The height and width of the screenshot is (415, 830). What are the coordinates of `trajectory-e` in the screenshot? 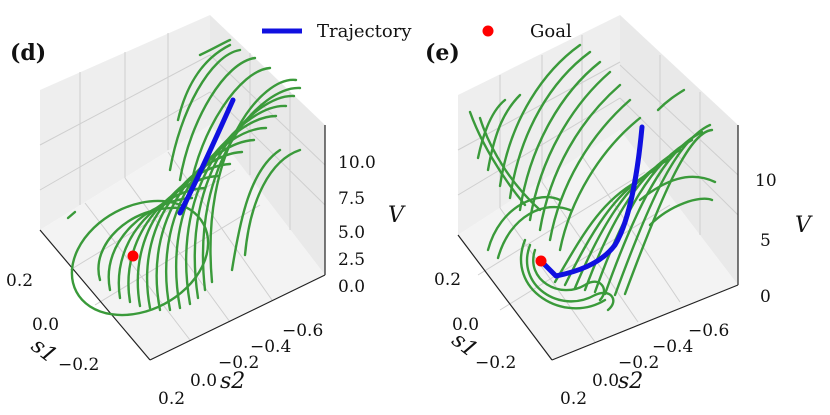 It's located at (591, 201).